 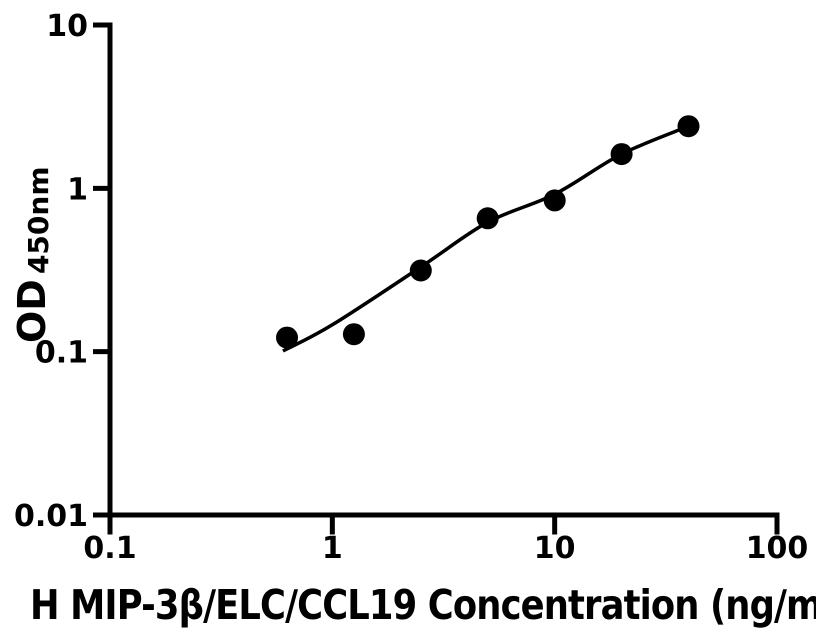 What do you see at coordinates (61, 353) in the screenshot?
I see `y-tick-label: 0.1` at bounding box center [61, 353].